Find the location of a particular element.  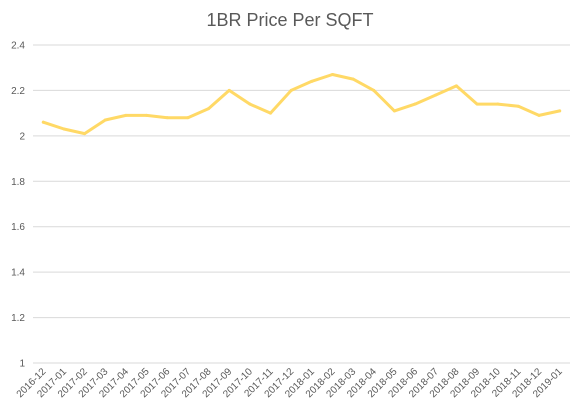

y-tick-label: 1.8 is located at coordinates (18, 182).